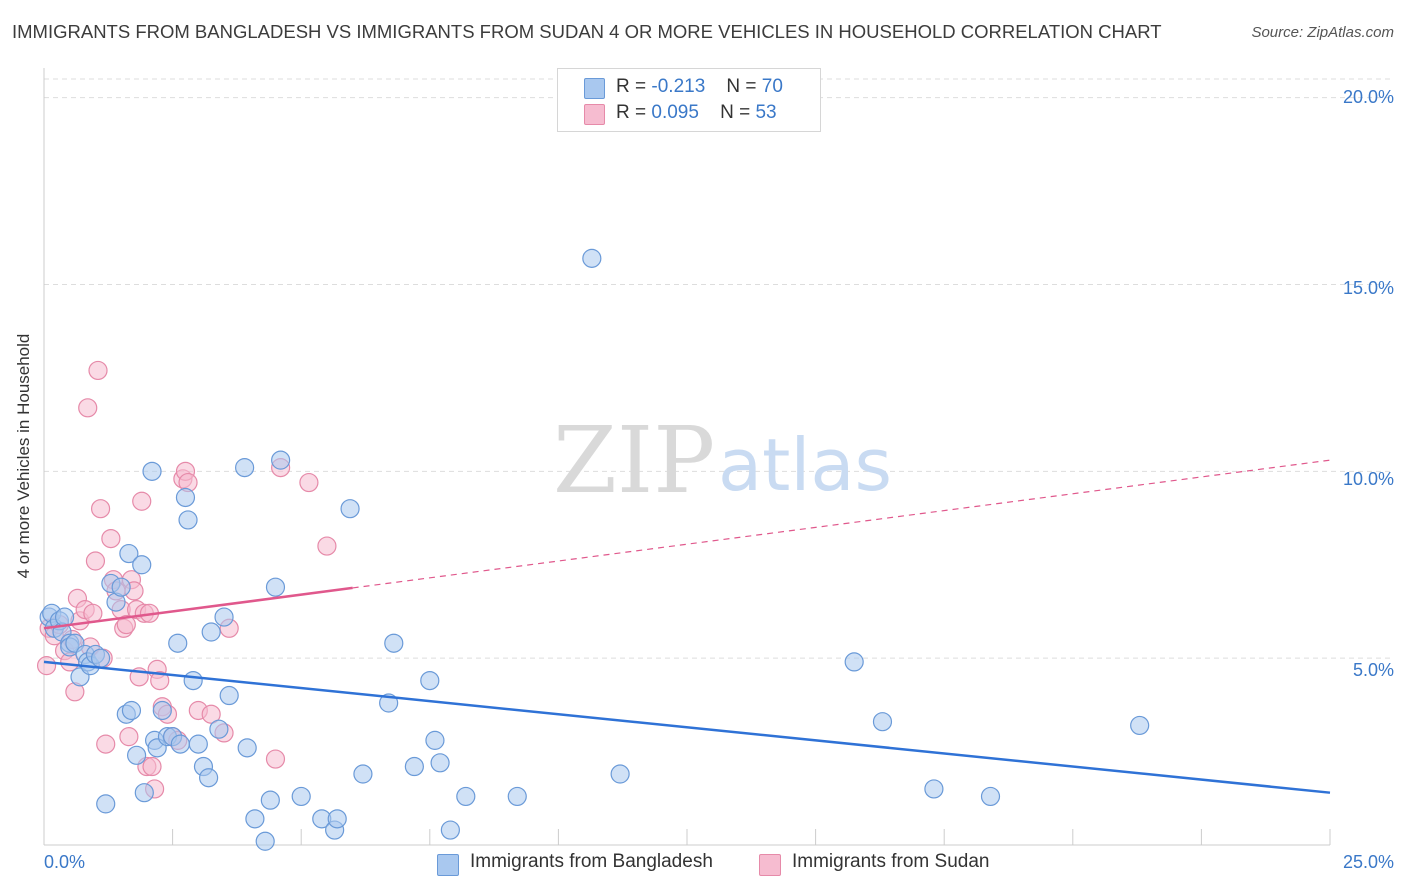 This screenshot has height=892, width=1406. I want to click on legend-row-sudan: R = 0.095 N = 53, so click(696, 113).